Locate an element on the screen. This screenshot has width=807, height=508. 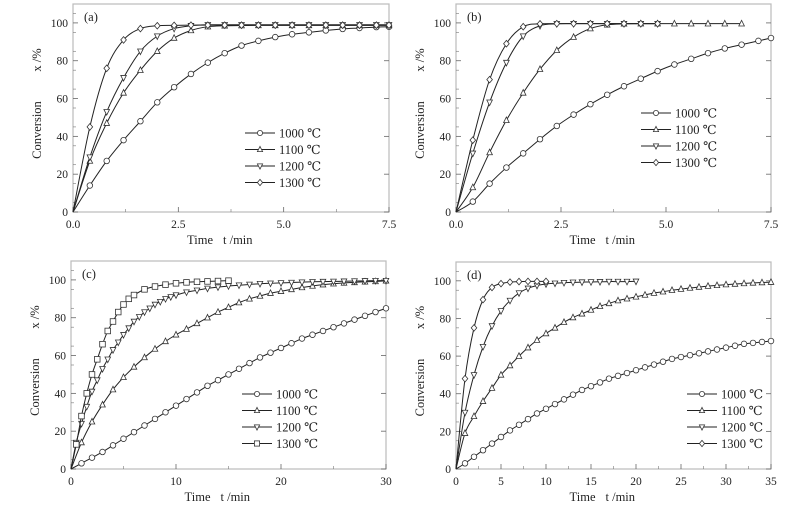
x-tick-label: 0 is located at coordinates (71, 482).